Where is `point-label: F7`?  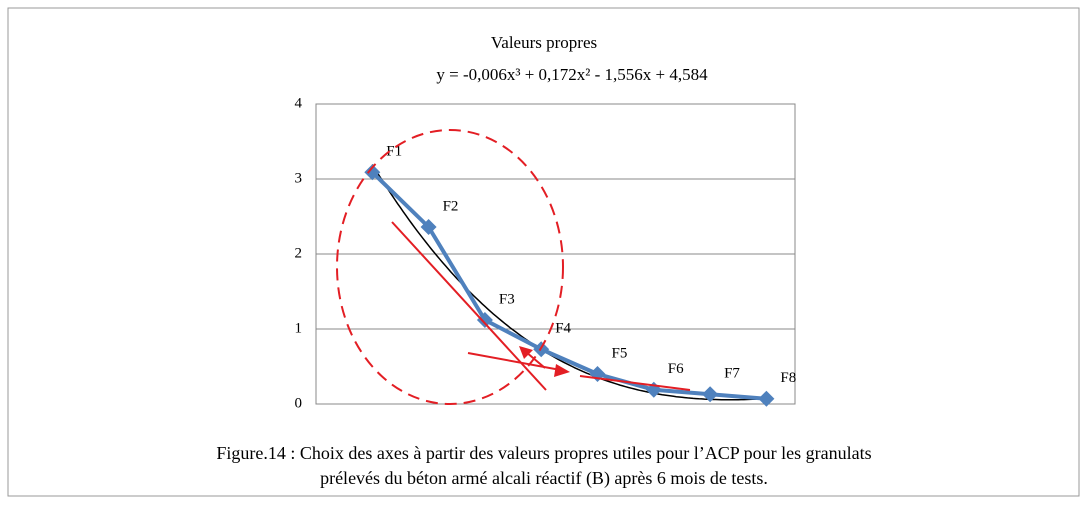
point-label: F7 is located at coordinates (732, 374).